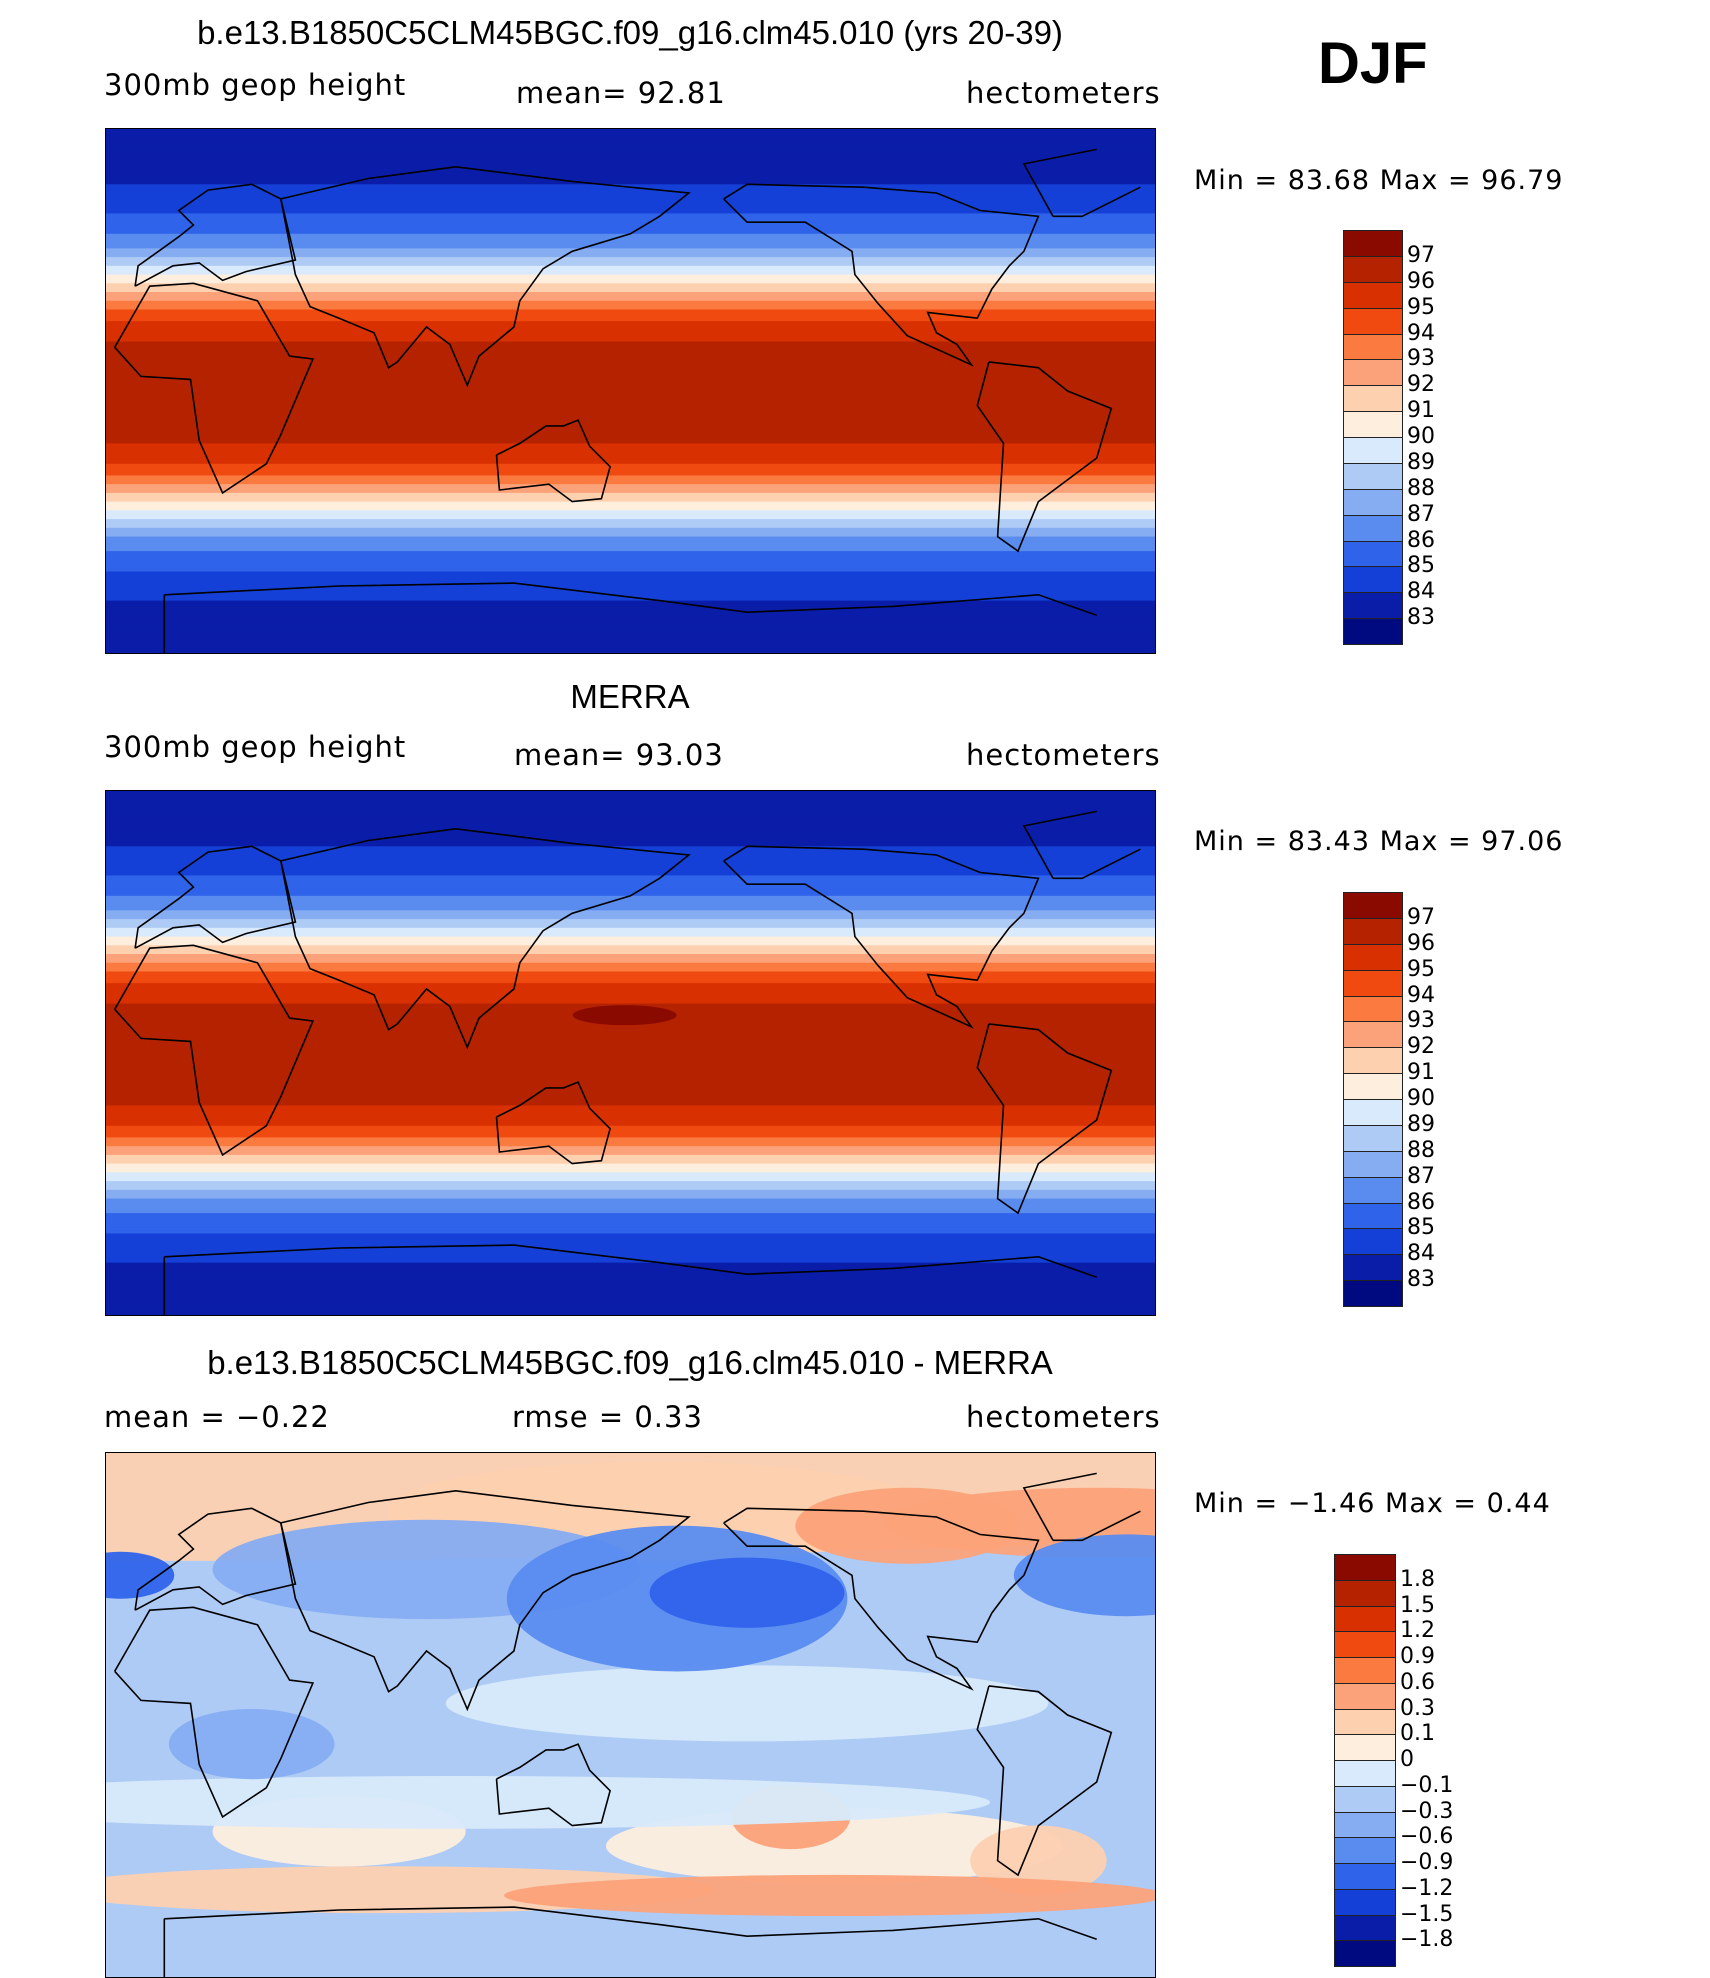 Image resolution: width=1710 pixels, height=1978 pixels. Describe the element at coordinates (1421, 995) in the screenshot. I see `colorbar-label: 94` at that location.